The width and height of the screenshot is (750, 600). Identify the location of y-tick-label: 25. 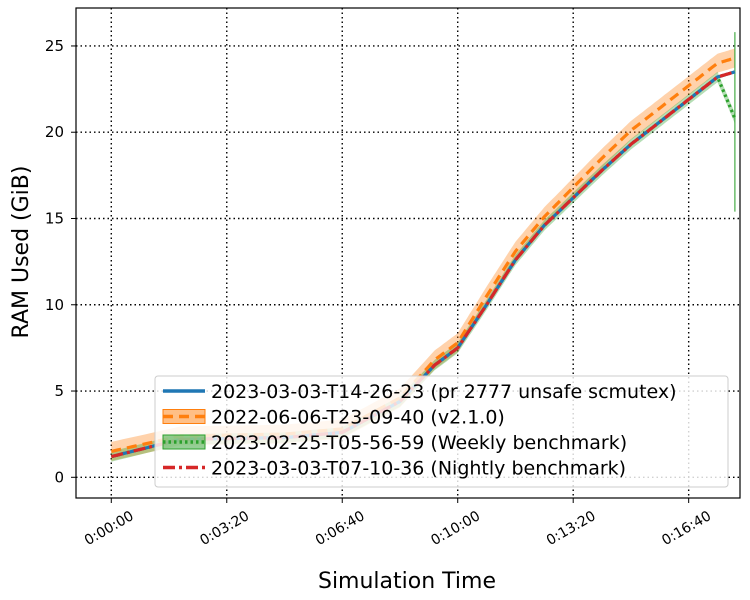
(54, 46).